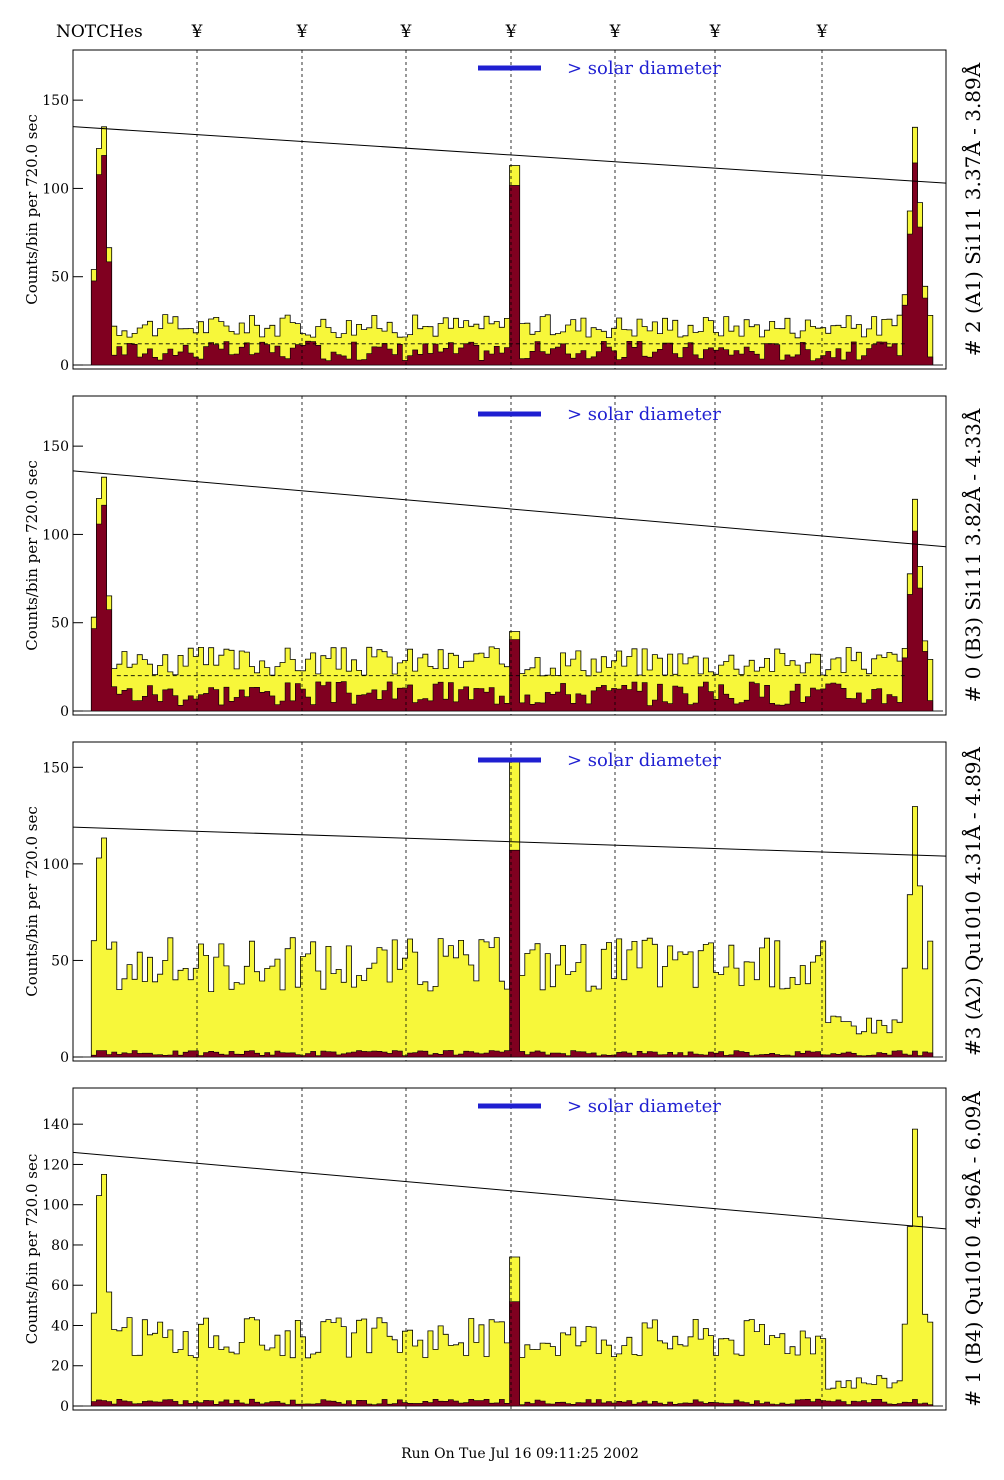 The height and width of the screenshot is (1480, 1004). What do you see at coordinates (615, 32) in the screenshot?
I see `notch-marker-5: ¥` at bounding box center [615, 32].